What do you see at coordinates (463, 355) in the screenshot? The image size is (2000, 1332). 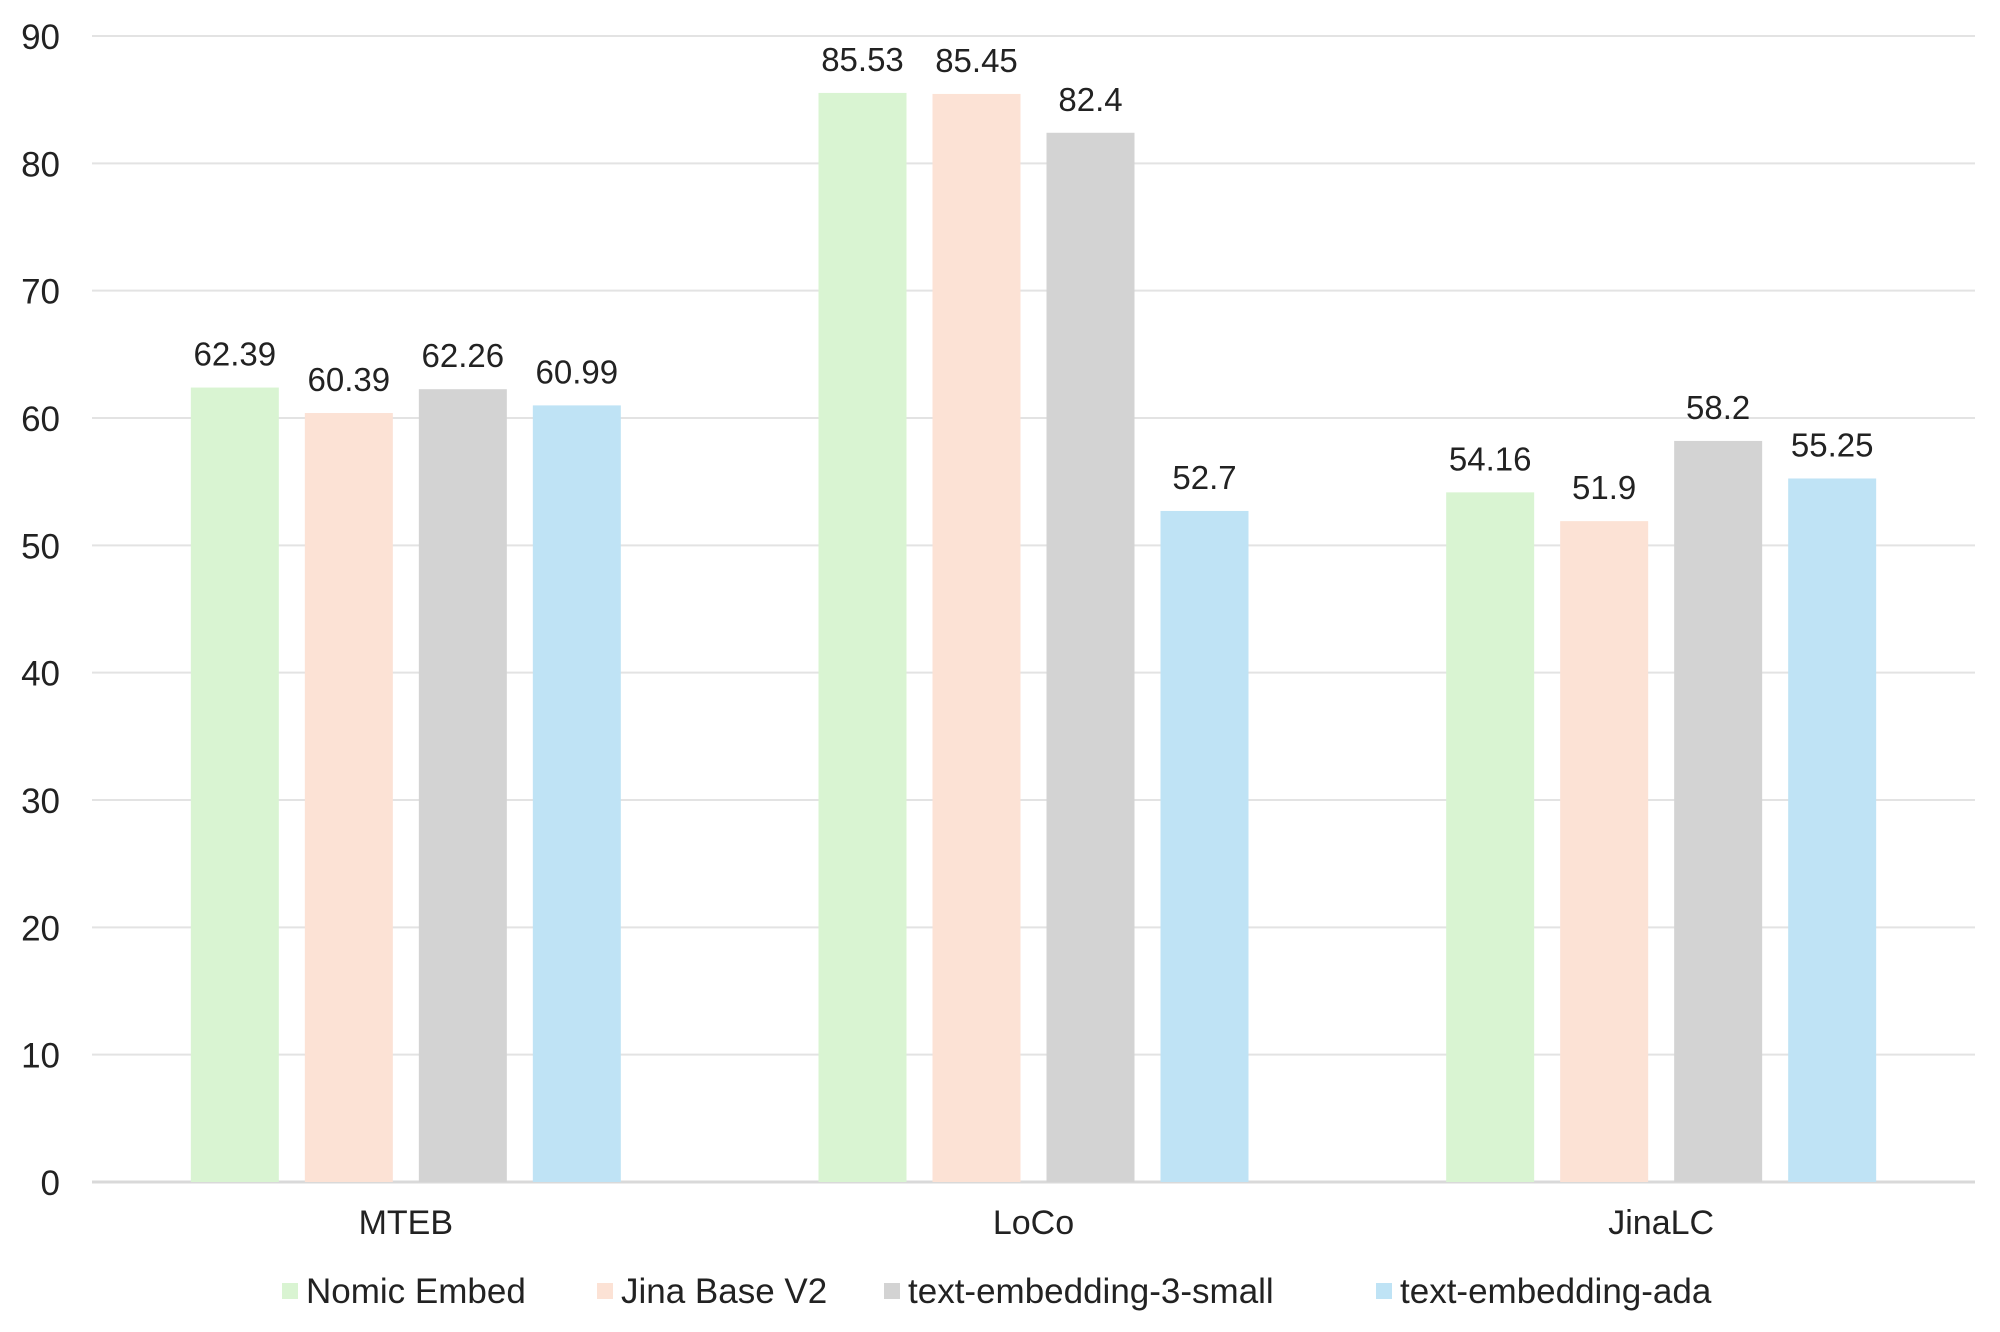 I see `data-label: 62.26` at bounding box center [463, 355].